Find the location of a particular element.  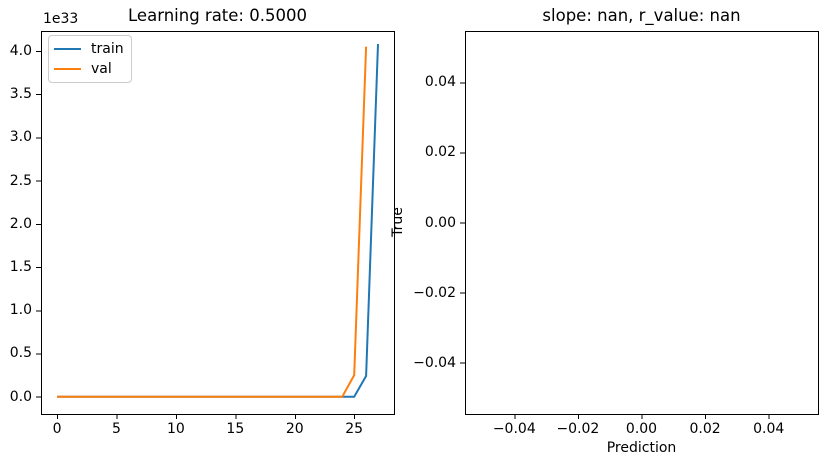

right-plot-y-tick-label: −0.04 is located at coordinates (434, 362).